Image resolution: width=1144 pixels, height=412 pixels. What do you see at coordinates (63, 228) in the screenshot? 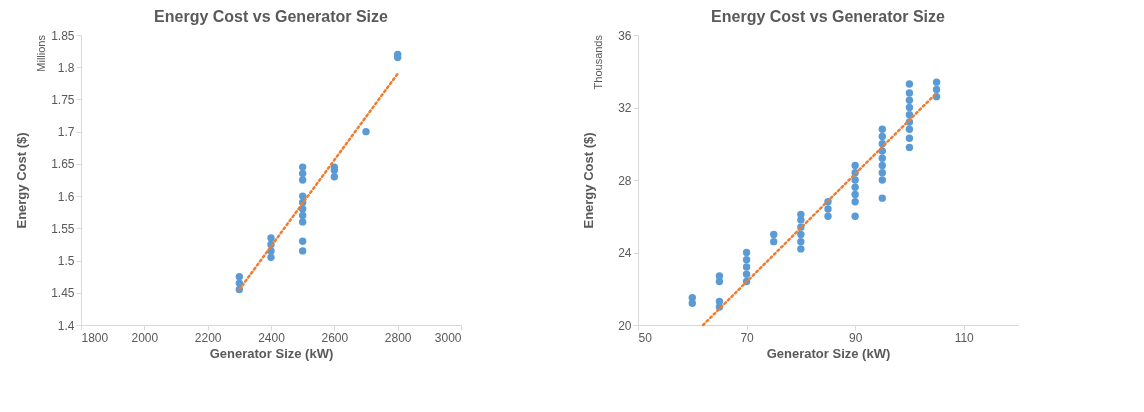
I see `y-tick-label: 1.55` at bounding box center [63, 228].